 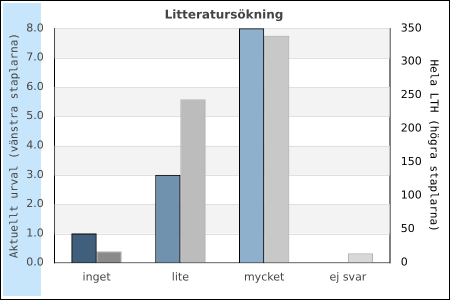 I want to click on y-tick-label: 3.0, so click(x=35, y=174).